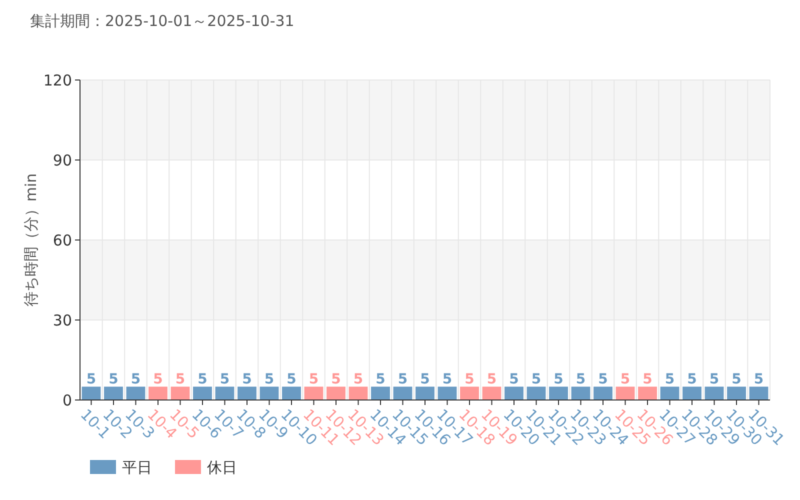  Describe the element at coordinates (137, 467) in the screenshot. I see `legend-label: 平日` at that location.